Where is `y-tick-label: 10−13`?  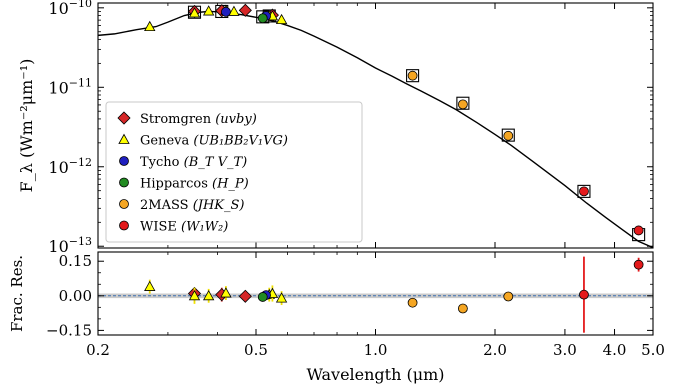
y-tick-label: 10−13 is located at coordinates (70, 245).